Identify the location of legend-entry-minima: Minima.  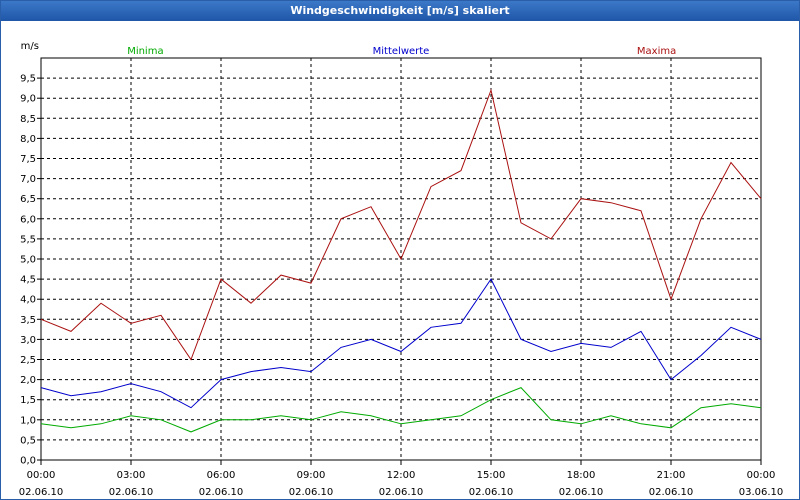
(145, 51).